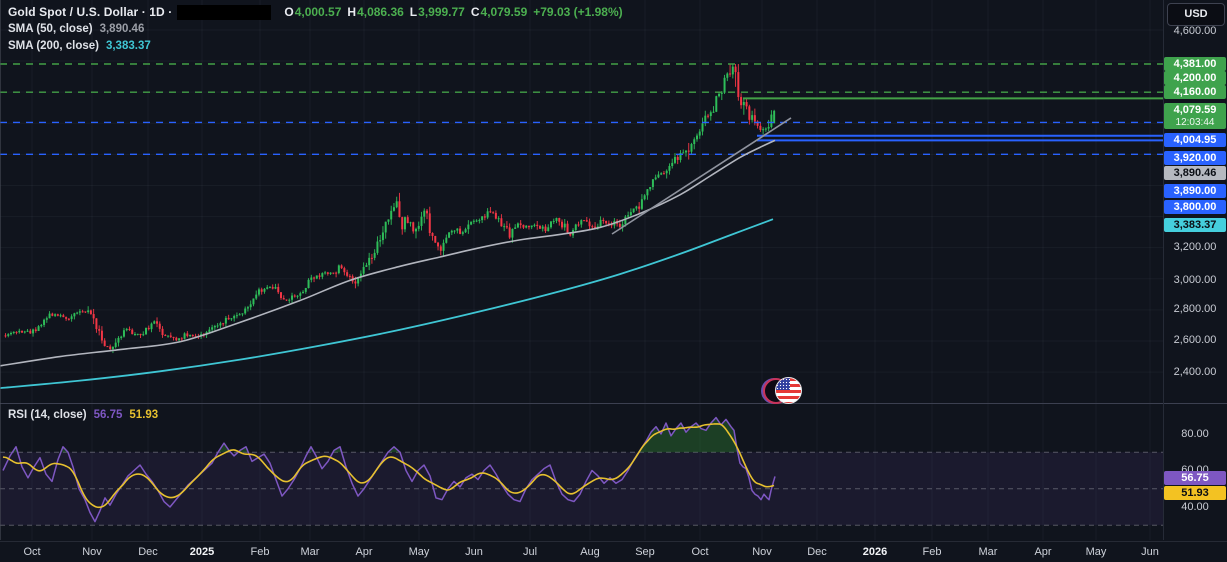  I want to click on ohlc-key: L, so click(413, 12).